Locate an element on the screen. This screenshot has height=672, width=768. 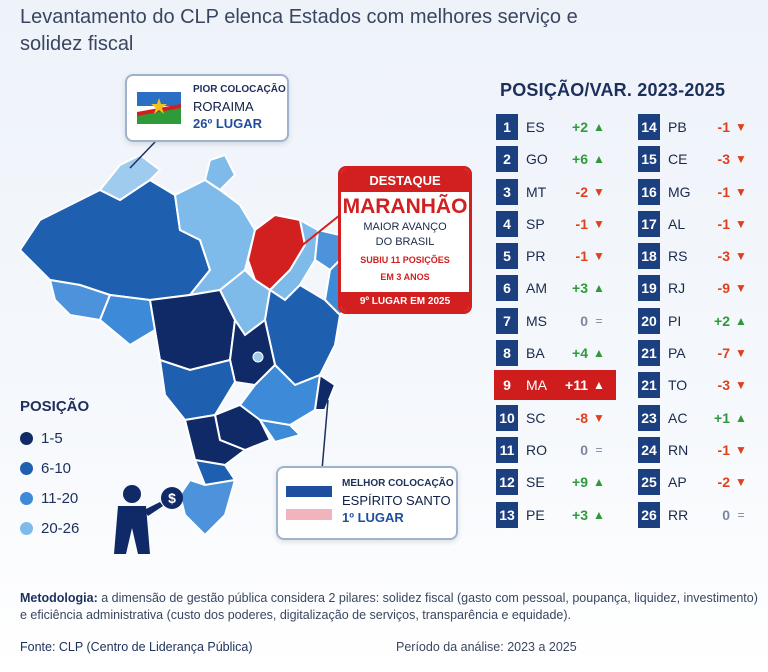
worst-position: 26º LUGAR is located at coordinates (228, 123).